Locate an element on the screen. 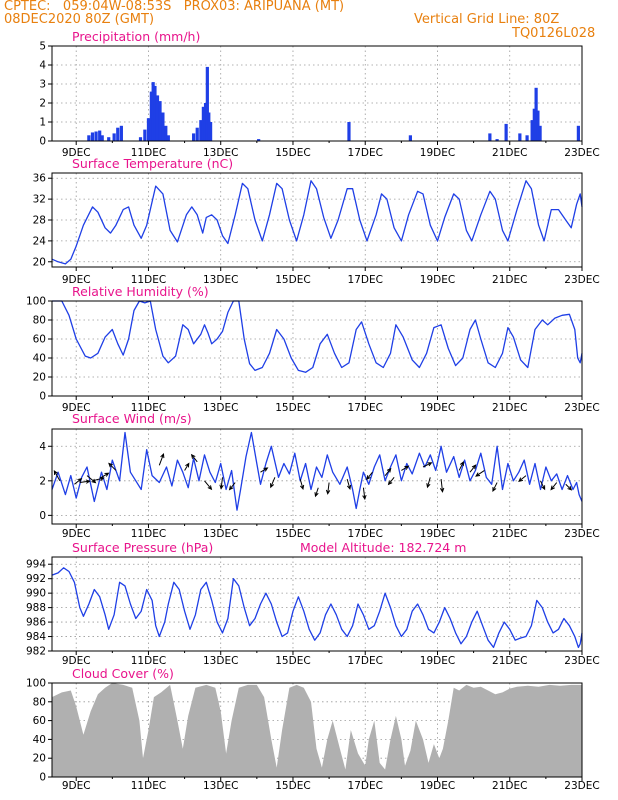 The image size is (618, 800). y-tick-label: 982 is located at coordinates (36, 652).